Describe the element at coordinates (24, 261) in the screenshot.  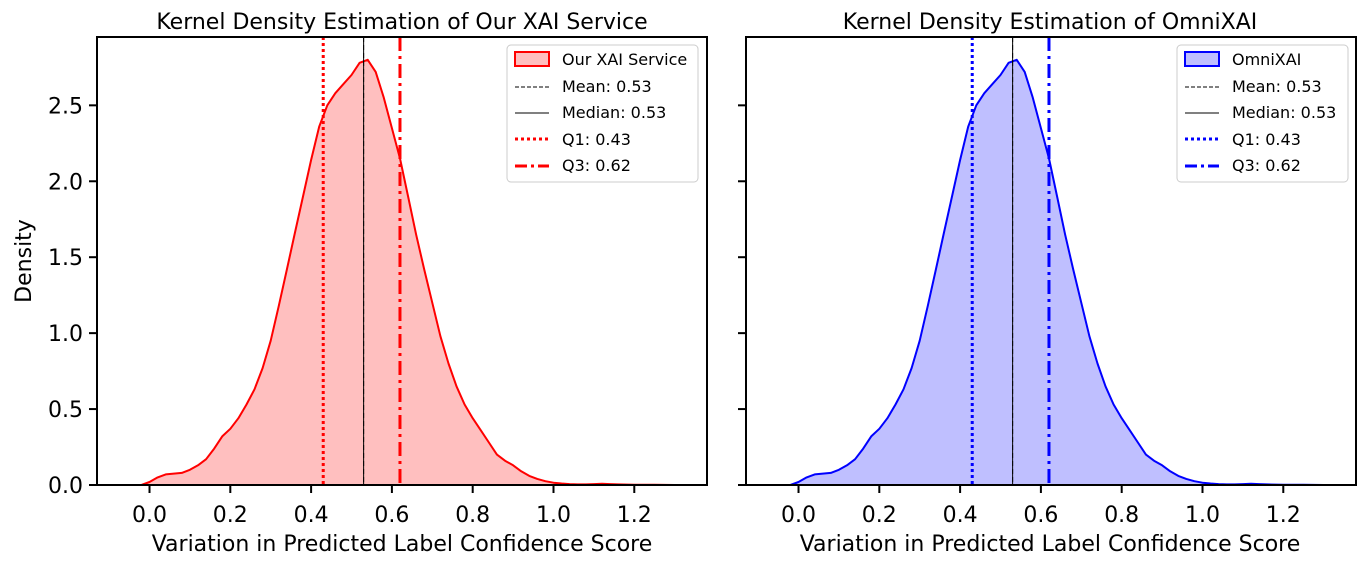
I see `y-axis-label: Density` at that location.